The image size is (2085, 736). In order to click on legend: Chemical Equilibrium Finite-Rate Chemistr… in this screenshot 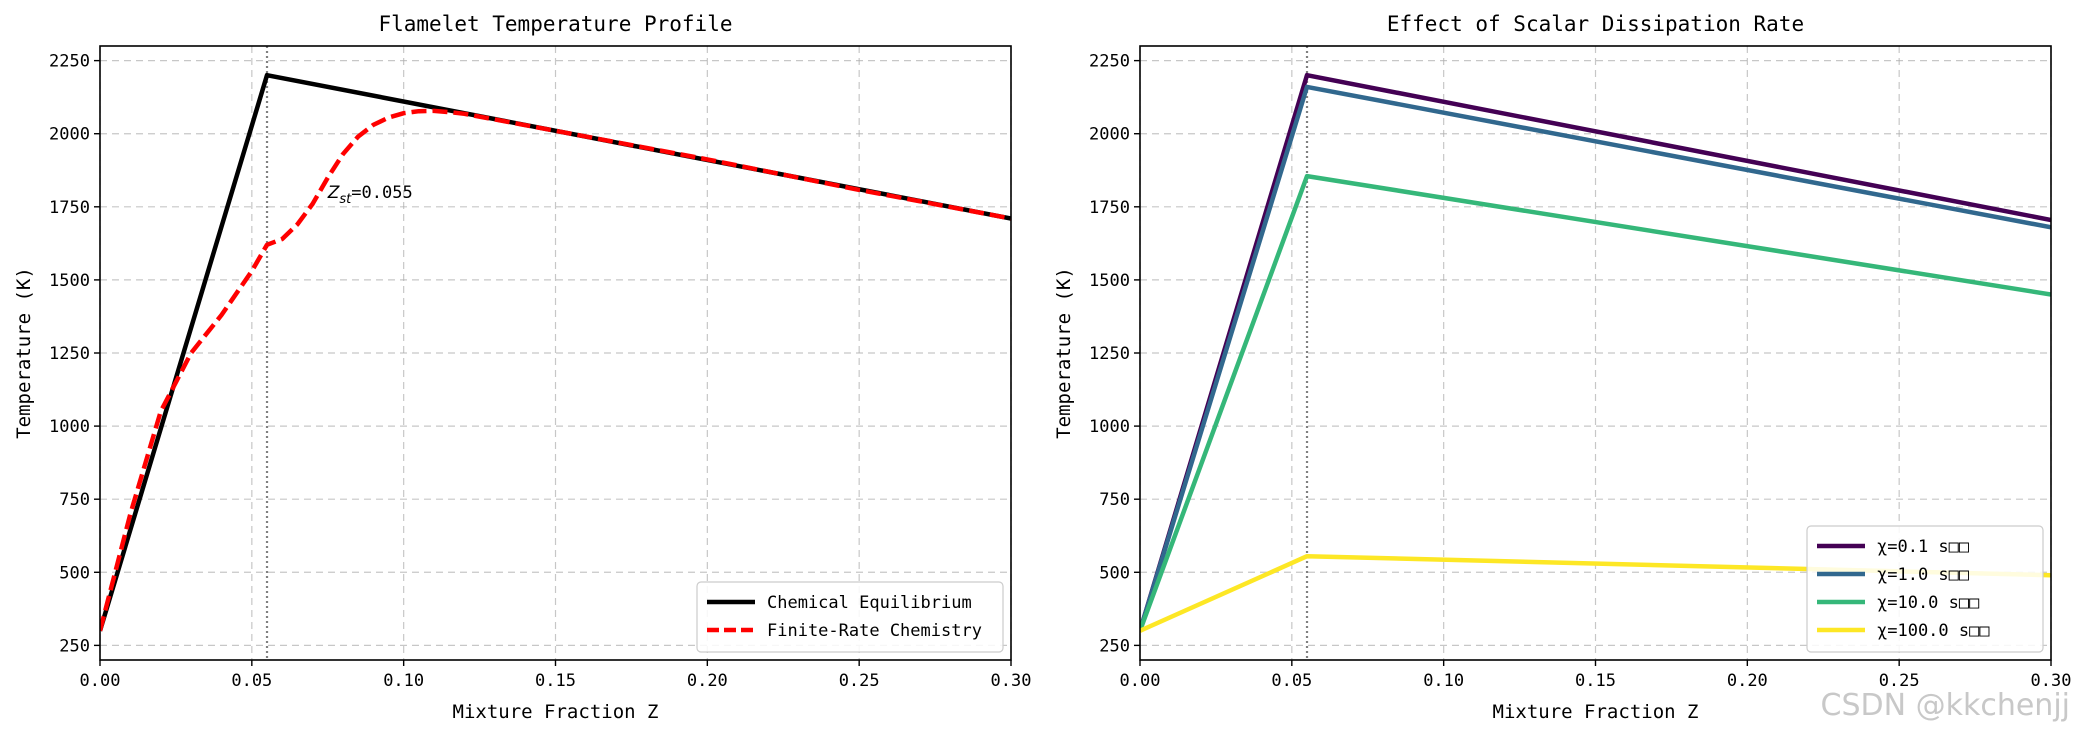, I will do `click(850, 617)`.